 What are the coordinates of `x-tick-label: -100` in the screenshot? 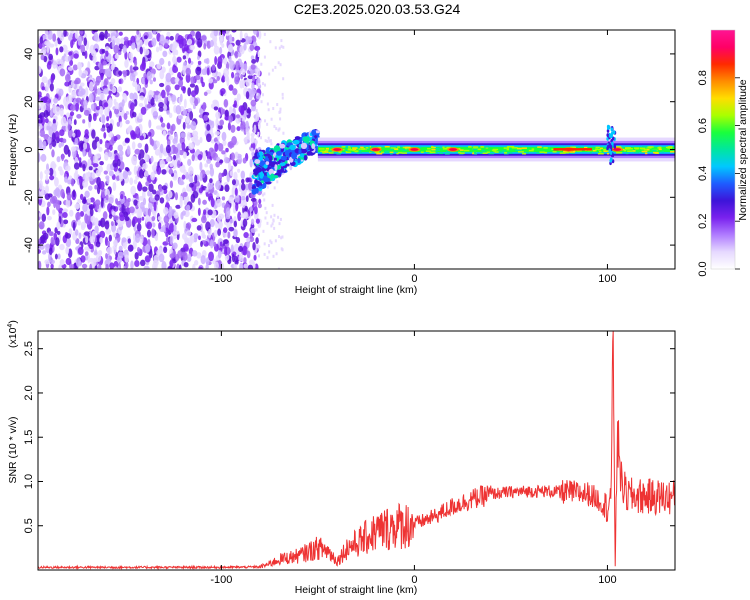 It's located at (221, 580).